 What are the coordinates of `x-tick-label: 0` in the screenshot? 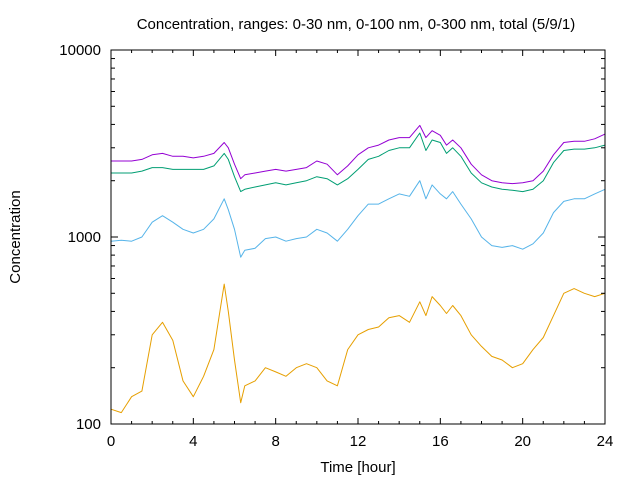 It's located at (111, 441).